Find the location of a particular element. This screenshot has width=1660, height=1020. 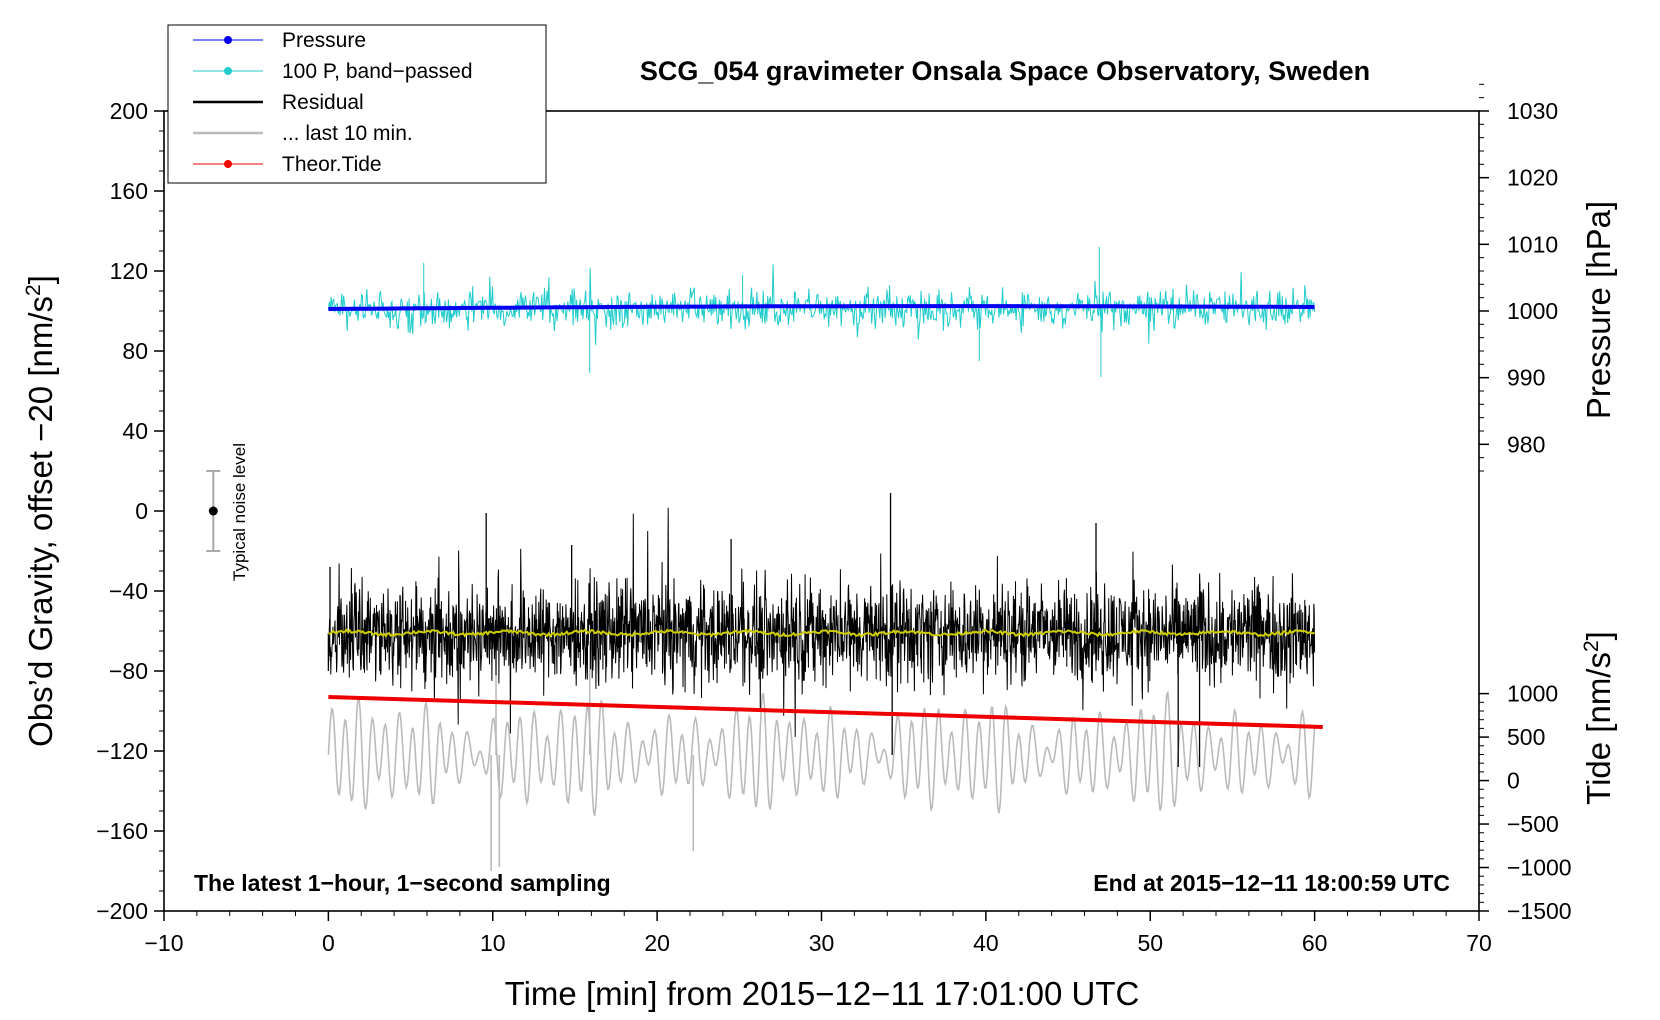

x-tick-label: 30 is located at coordinates (822, 943).